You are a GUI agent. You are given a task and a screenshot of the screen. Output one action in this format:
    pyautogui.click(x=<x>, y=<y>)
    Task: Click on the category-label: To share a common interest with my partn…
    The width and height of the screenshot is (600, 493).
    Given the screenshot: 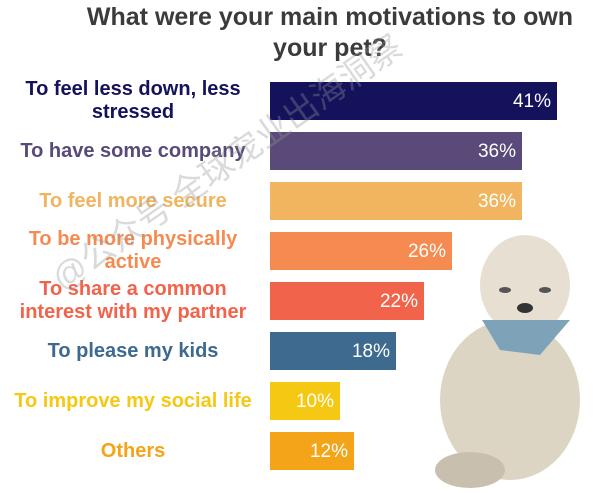 What is the action you would take?
    pyautogui.click(x=133, y=300)
    